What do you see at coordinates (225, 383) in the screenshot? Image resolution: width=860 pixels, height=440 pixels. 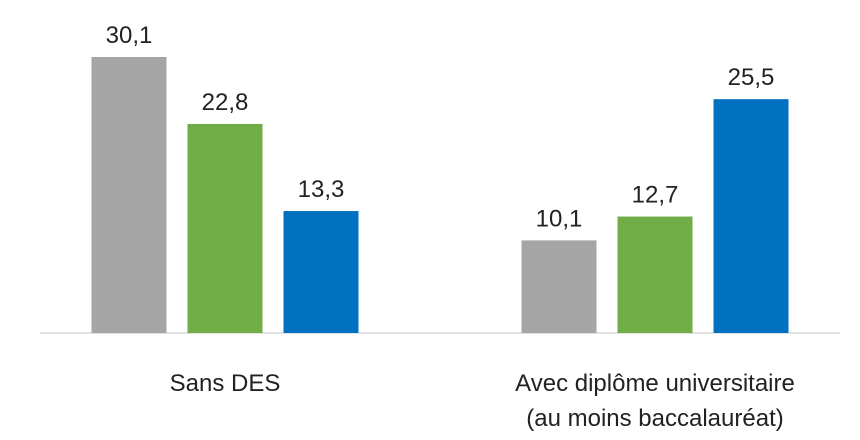 I see `x-tick-label: Sans DES` at bounding box center [225, 383].